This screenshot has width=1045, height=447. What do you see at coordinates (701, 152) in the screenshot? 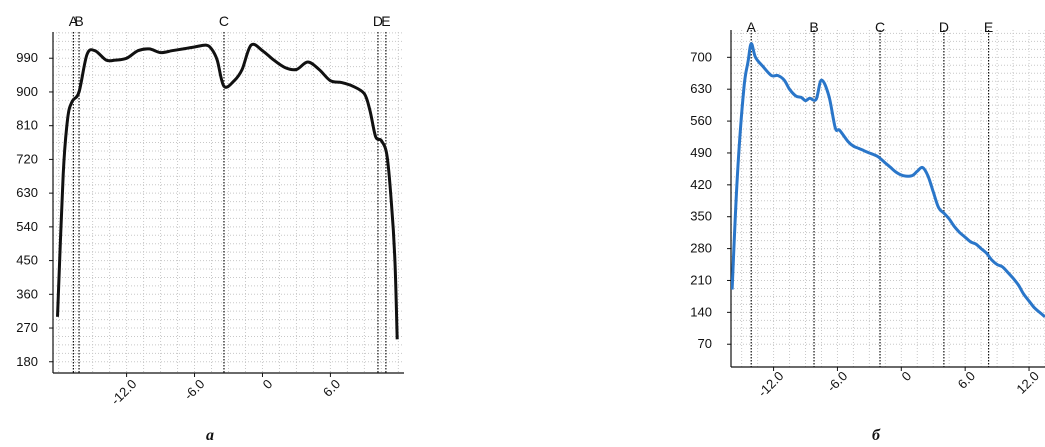
I see `y-tick-label: 490` at bounding box center [701, 152].